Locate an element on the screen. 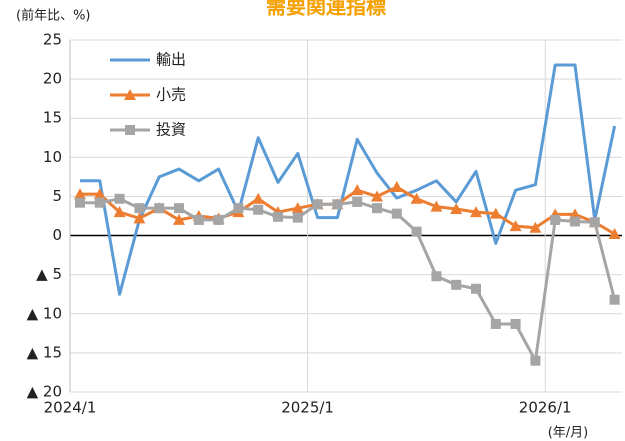 This screenshot has width=625, height=441. y-tick-label: 25 is located at coordinates (52, 40).